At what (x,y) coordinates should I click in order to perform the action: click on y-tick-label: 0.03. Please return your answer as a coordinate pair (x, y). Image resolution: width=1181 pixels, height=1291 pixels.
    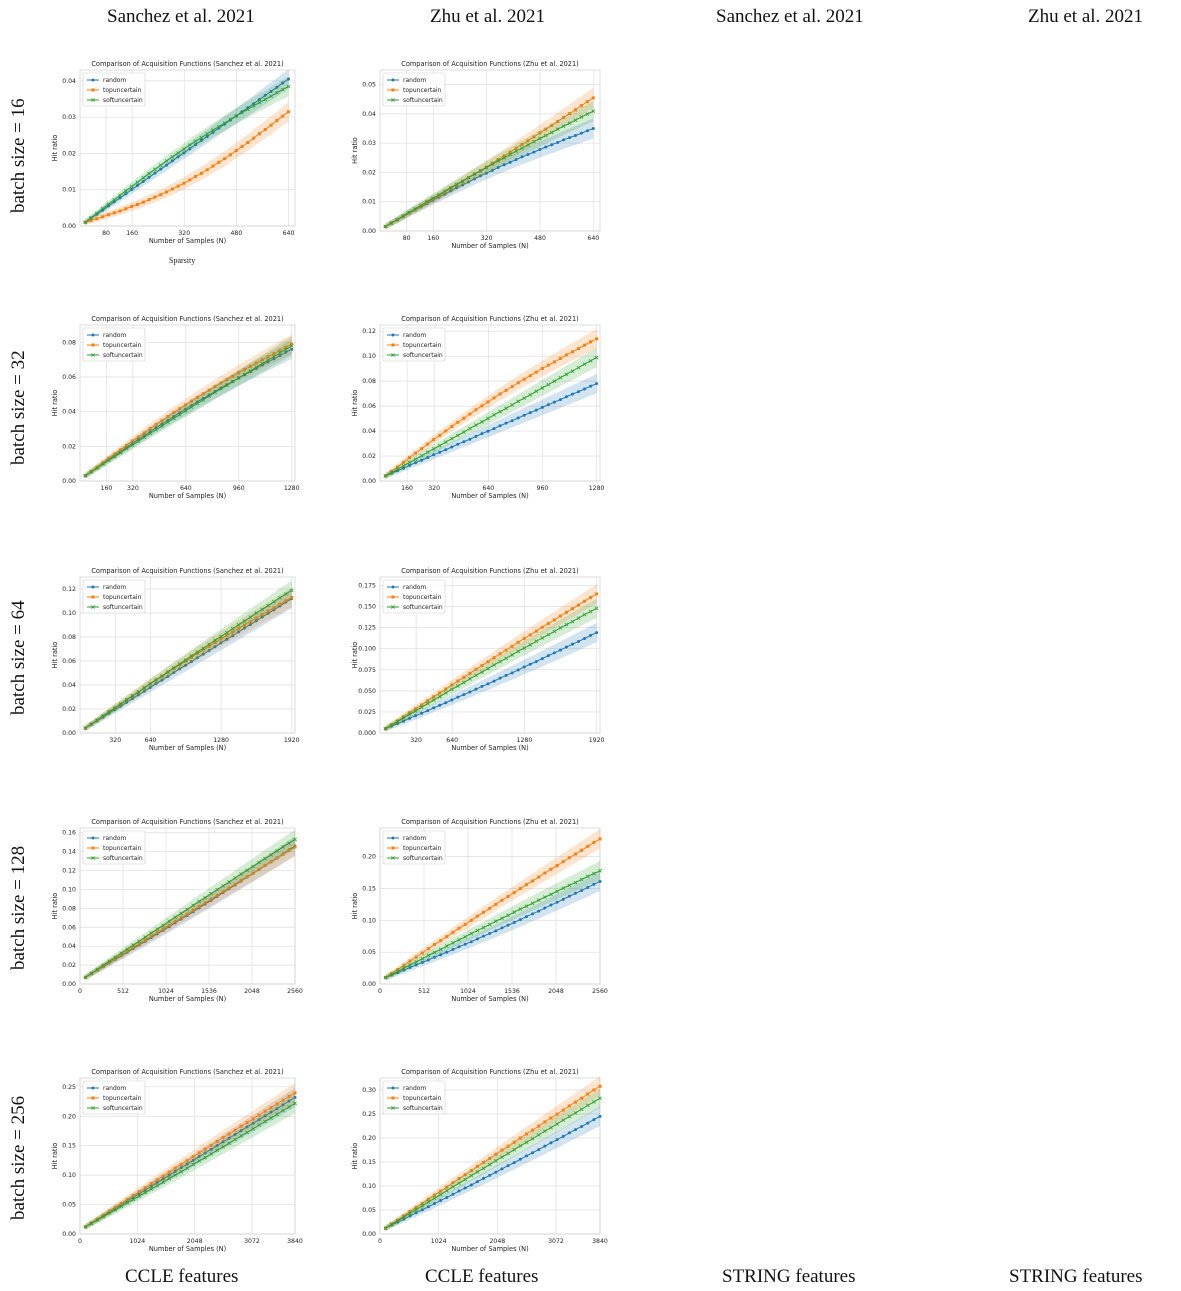
    Looking at the image, I should click on (369, 143).